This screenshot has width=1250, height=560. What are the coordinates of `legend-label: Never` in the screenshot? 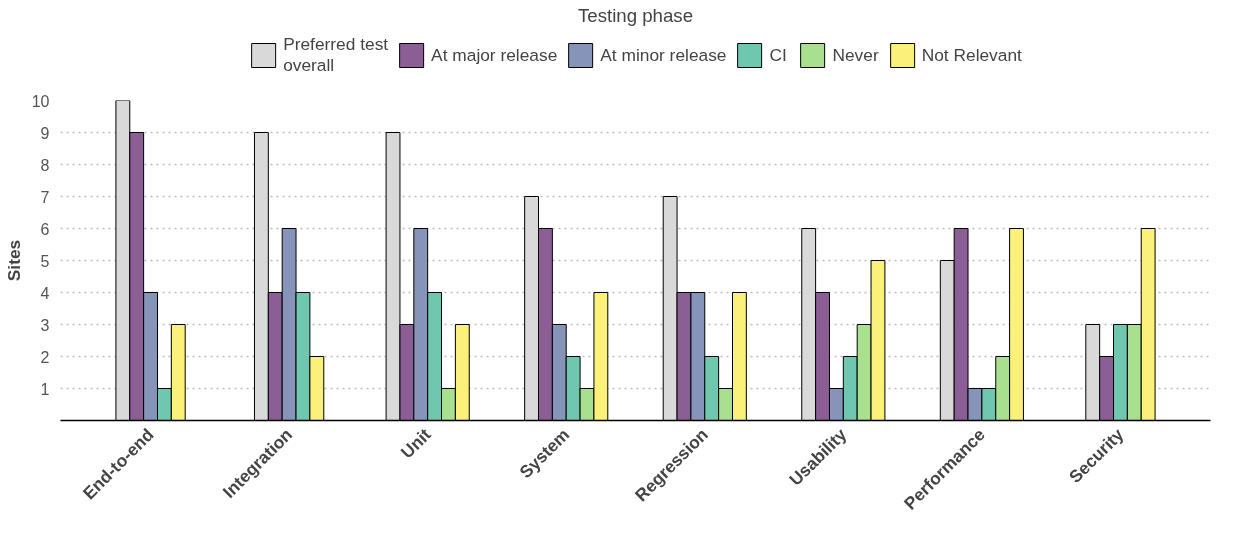 It's located at (855, 55).